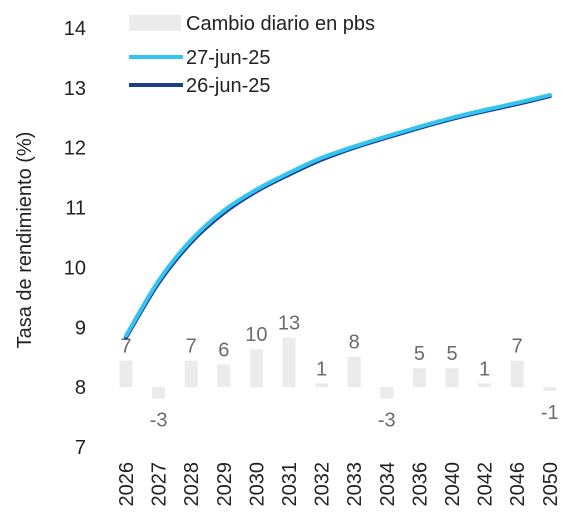  What do you see at coordinates (280, 24) in the screenshot?
I see `legend-label: Cambio diario en pbs` at bounding box center [280, 24].